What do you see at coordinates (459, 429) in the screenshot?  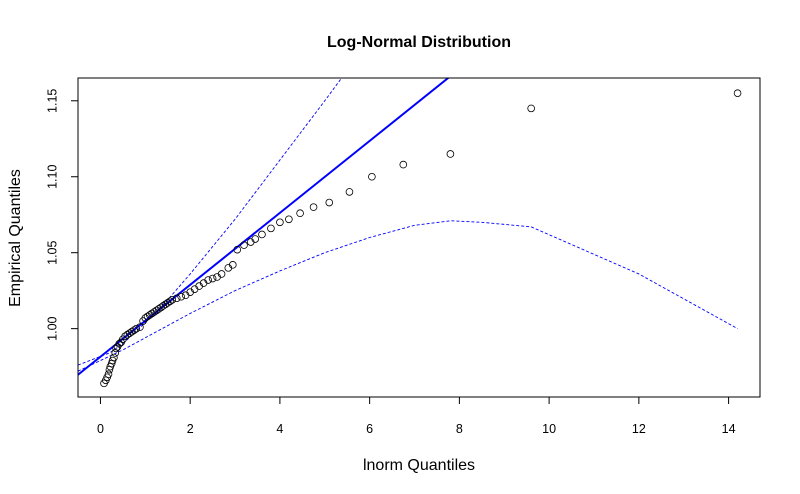 I see `x-tick-label: 8` at bounding box center [459, 429].